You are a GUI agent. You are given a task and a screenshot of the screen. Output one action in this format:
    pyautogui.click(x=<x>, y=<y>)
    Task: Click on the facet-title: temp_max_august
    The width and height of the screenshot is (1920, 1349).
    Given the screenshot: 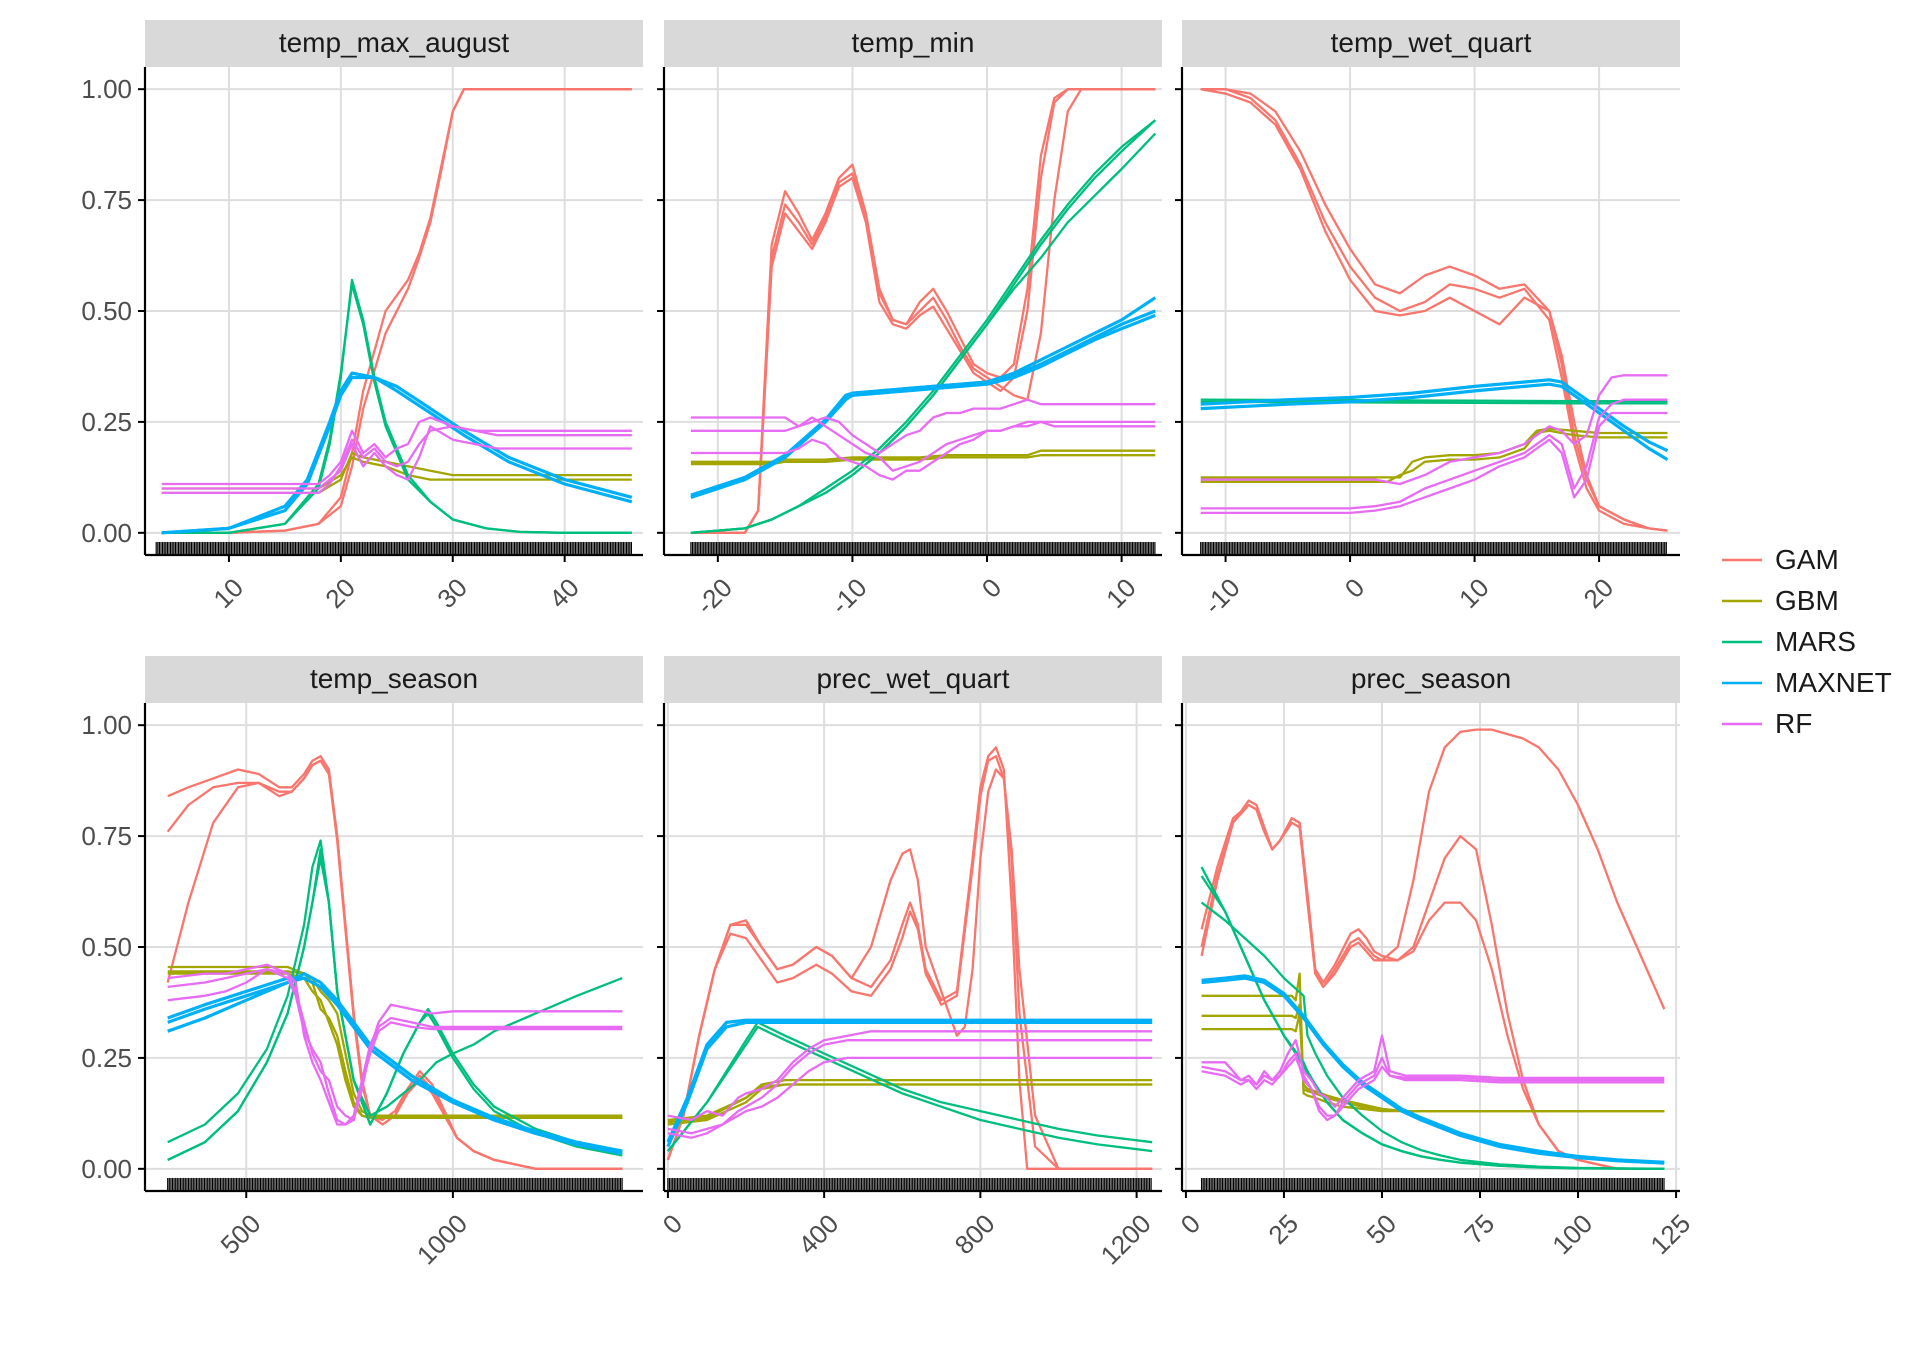 What is the action you would take?
    pyautogui.click(x=394, y=42)
    